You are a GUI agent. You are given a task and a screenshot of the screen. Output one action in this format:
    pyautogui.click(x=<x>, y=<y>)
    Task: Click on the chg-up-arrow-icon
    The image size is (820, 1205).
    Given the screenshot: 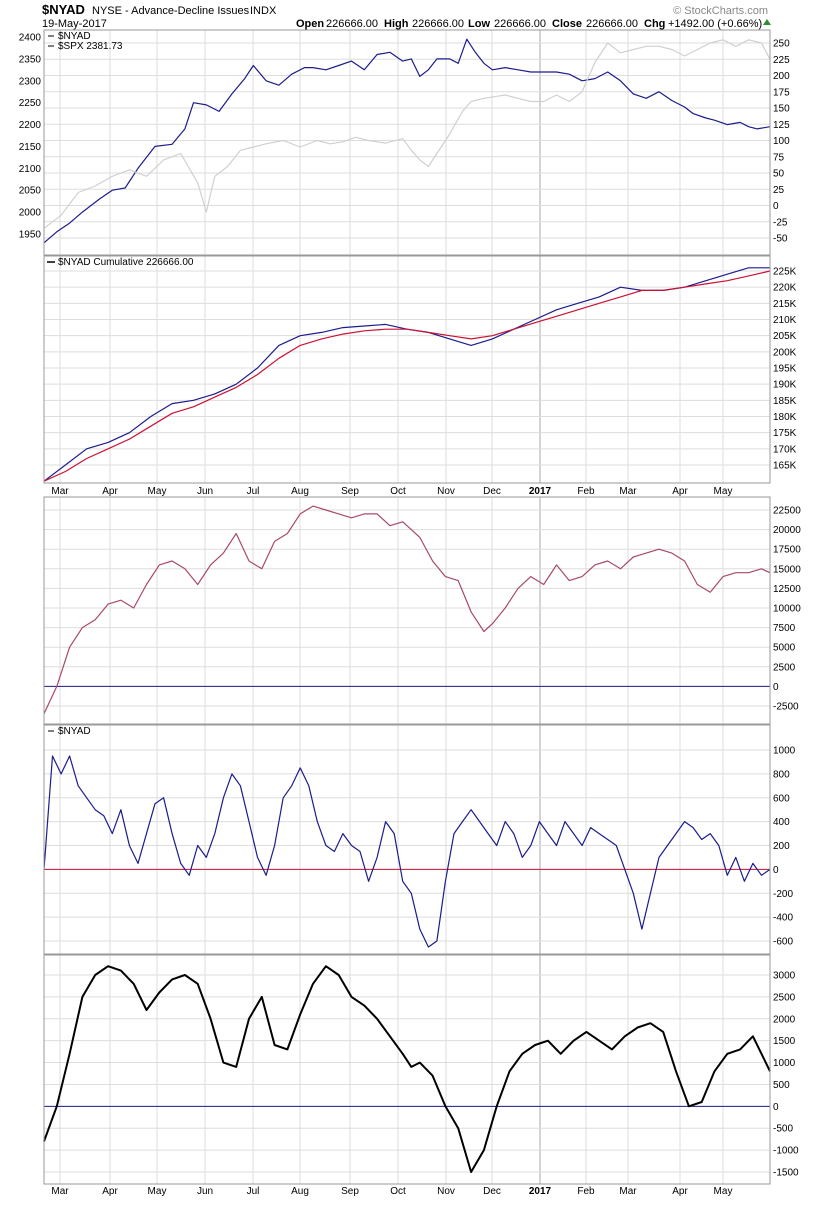 What is the action you would take?
    pyautogui.click(x=767, y=22)
    